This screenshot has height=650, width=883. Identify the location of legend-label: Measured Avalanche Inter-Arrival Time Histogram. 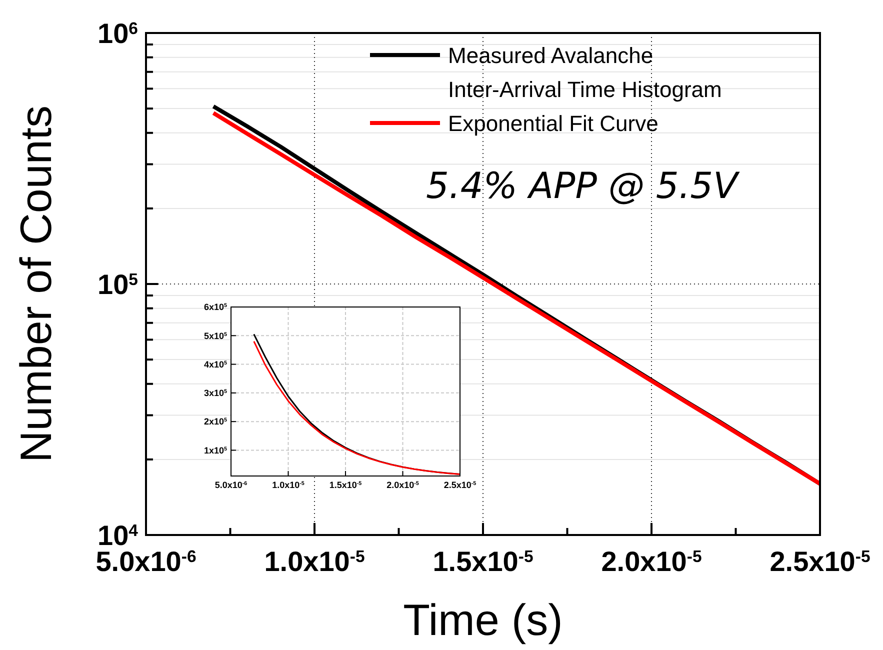
(585, 72).